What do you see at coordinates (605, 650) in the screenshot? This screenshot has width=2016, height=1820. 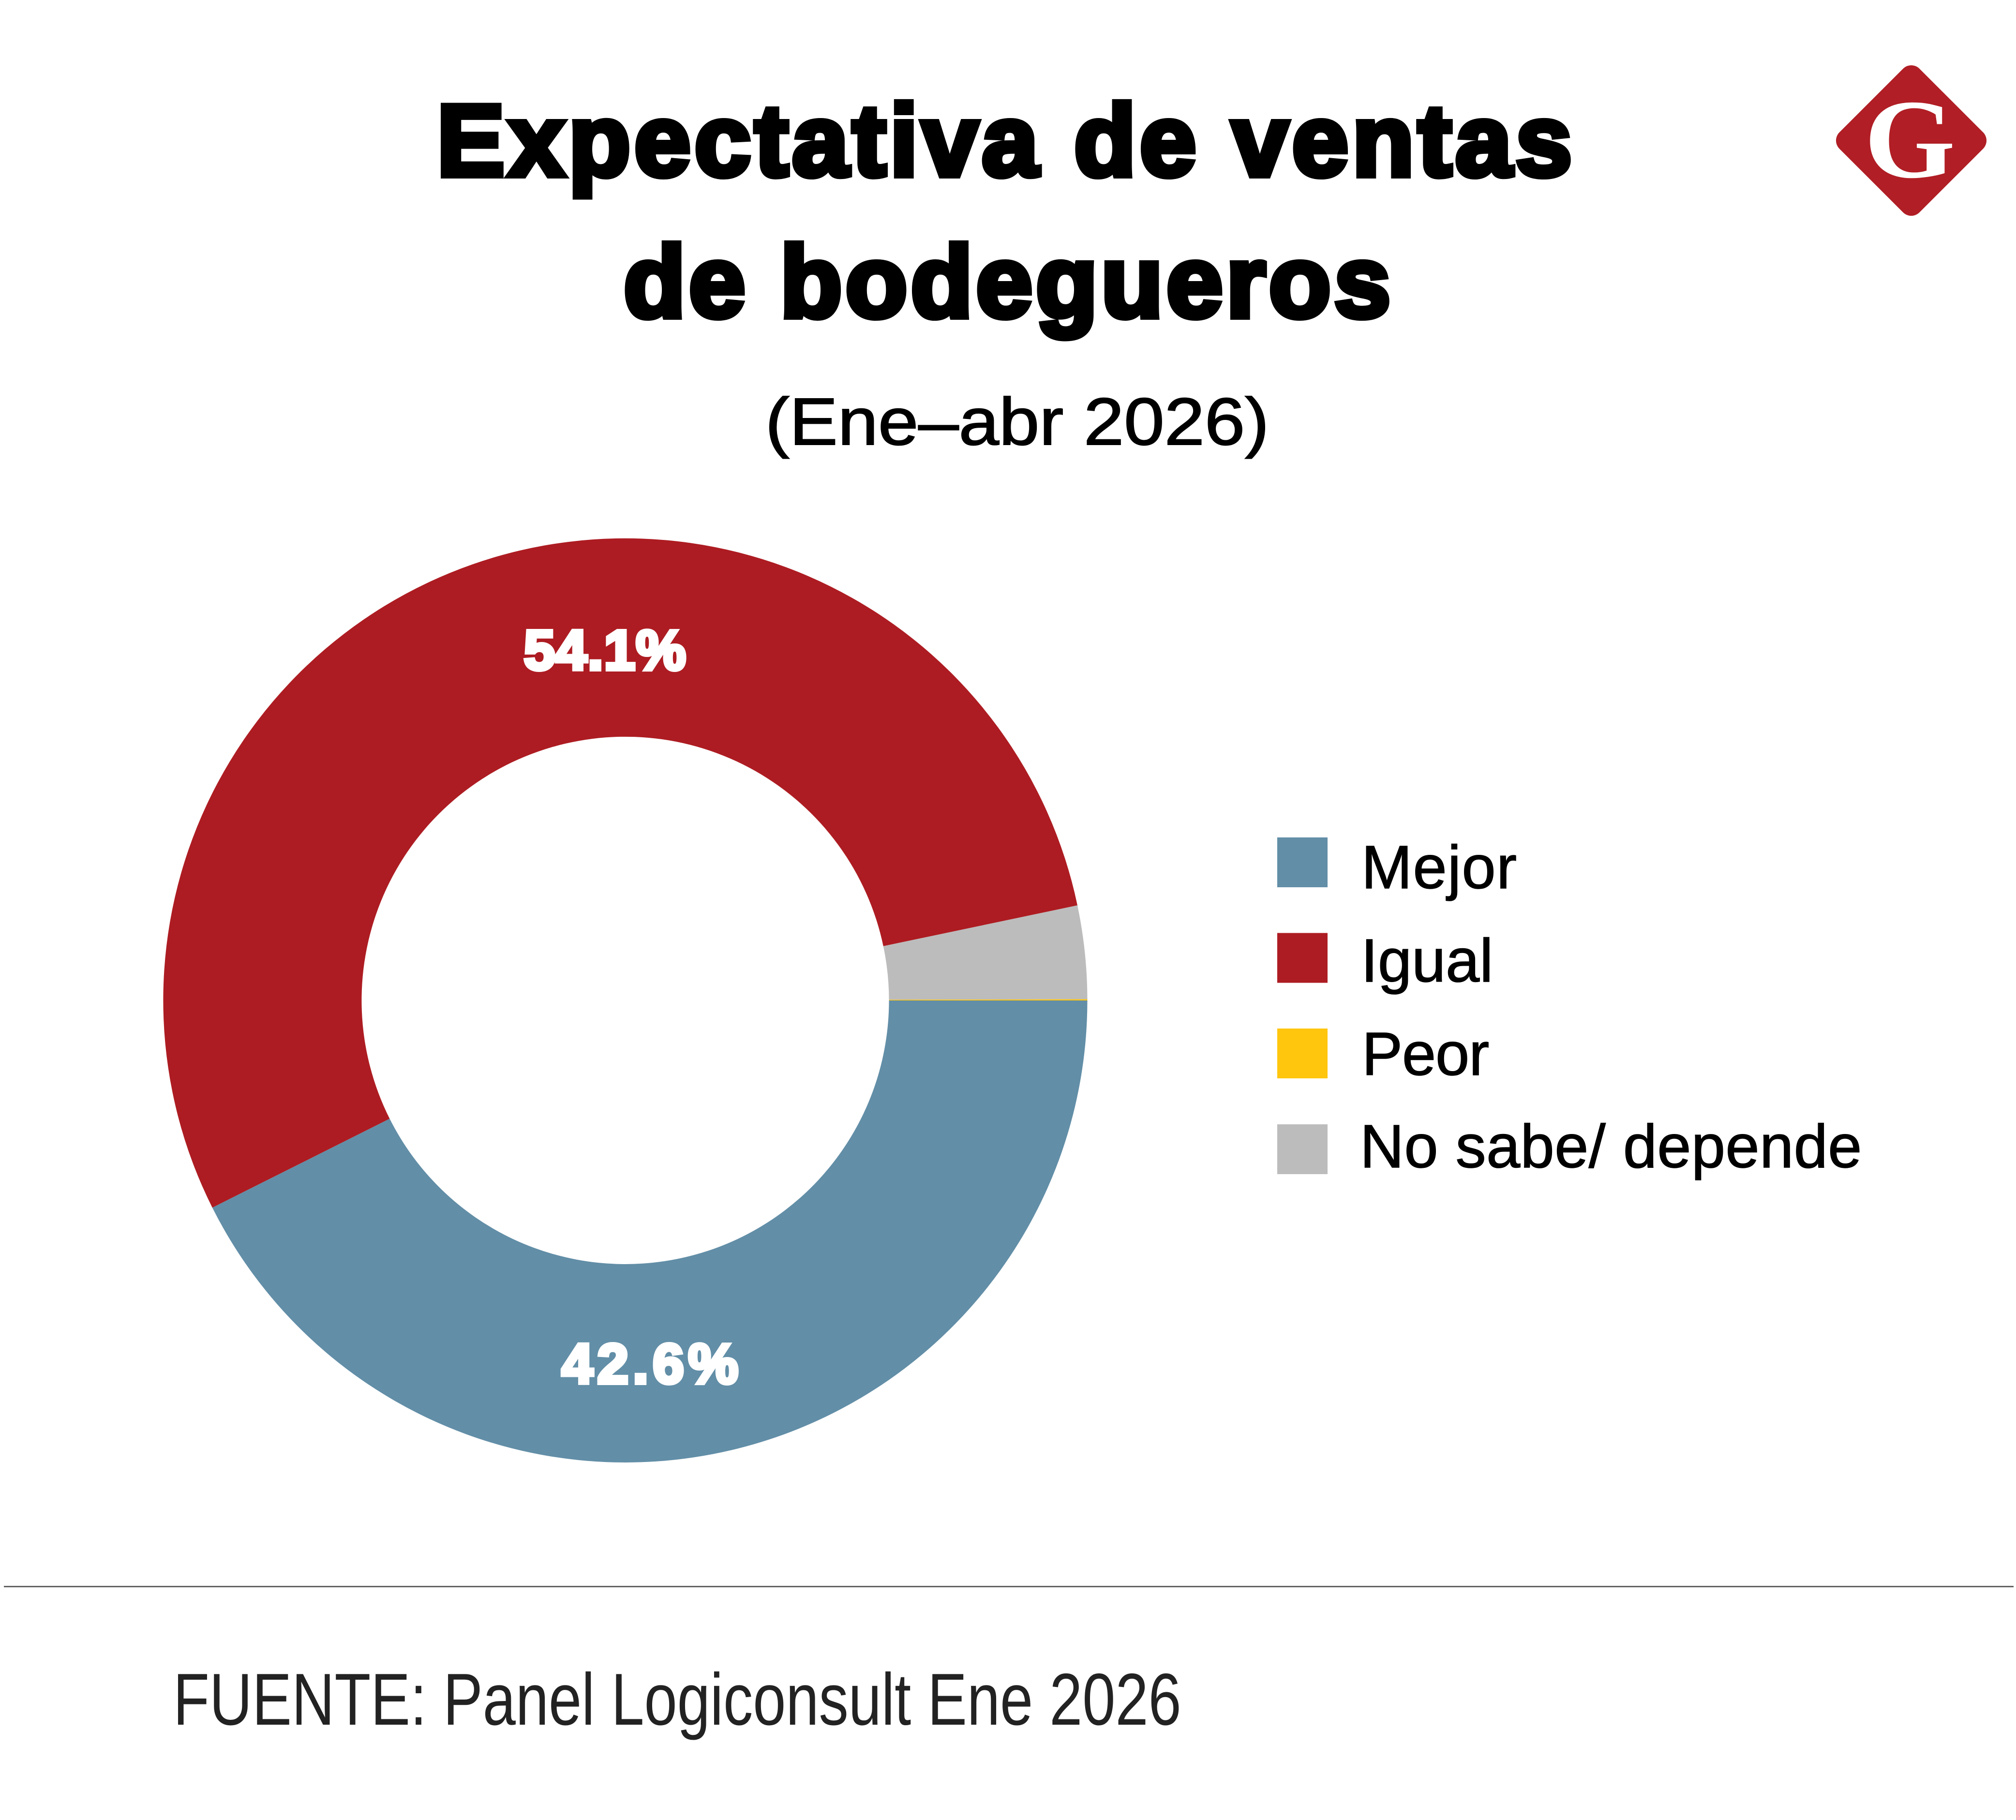 I see `svg-text: 54.1%` at bounding box center [605, 650].